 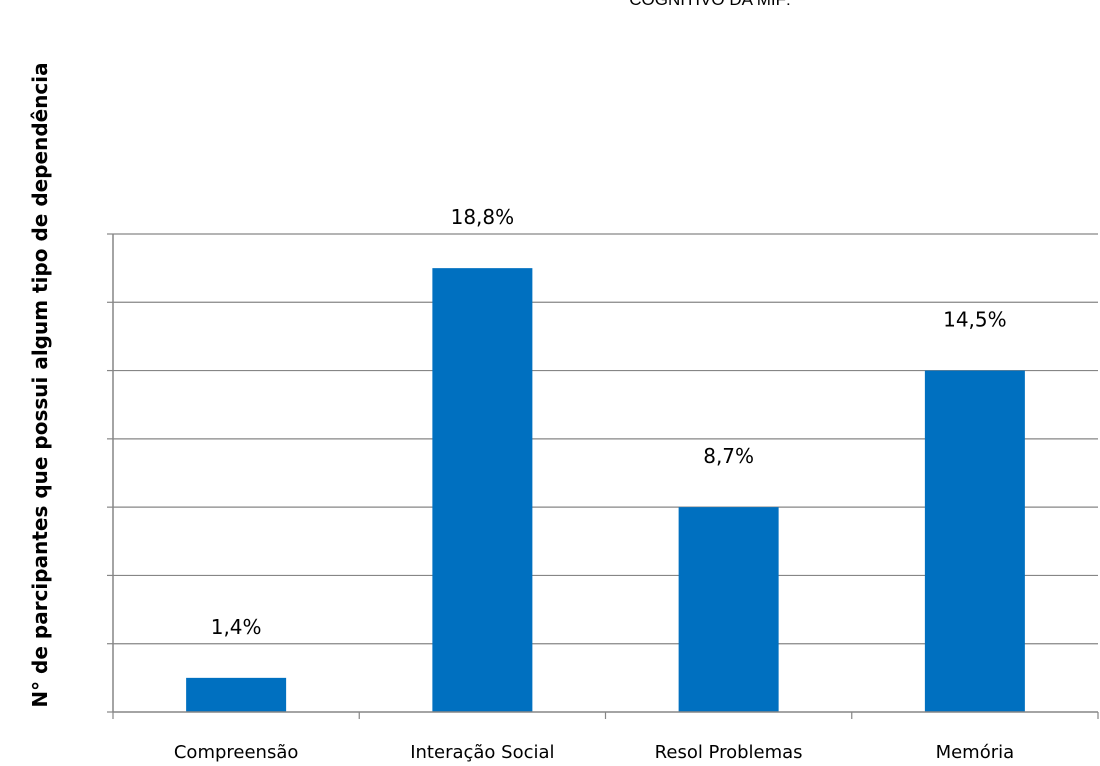 What do you see at coordinates (236, 752) in the screenshot?
I see `x-tick-label: Compreensão` at bounding box center [236, 752].